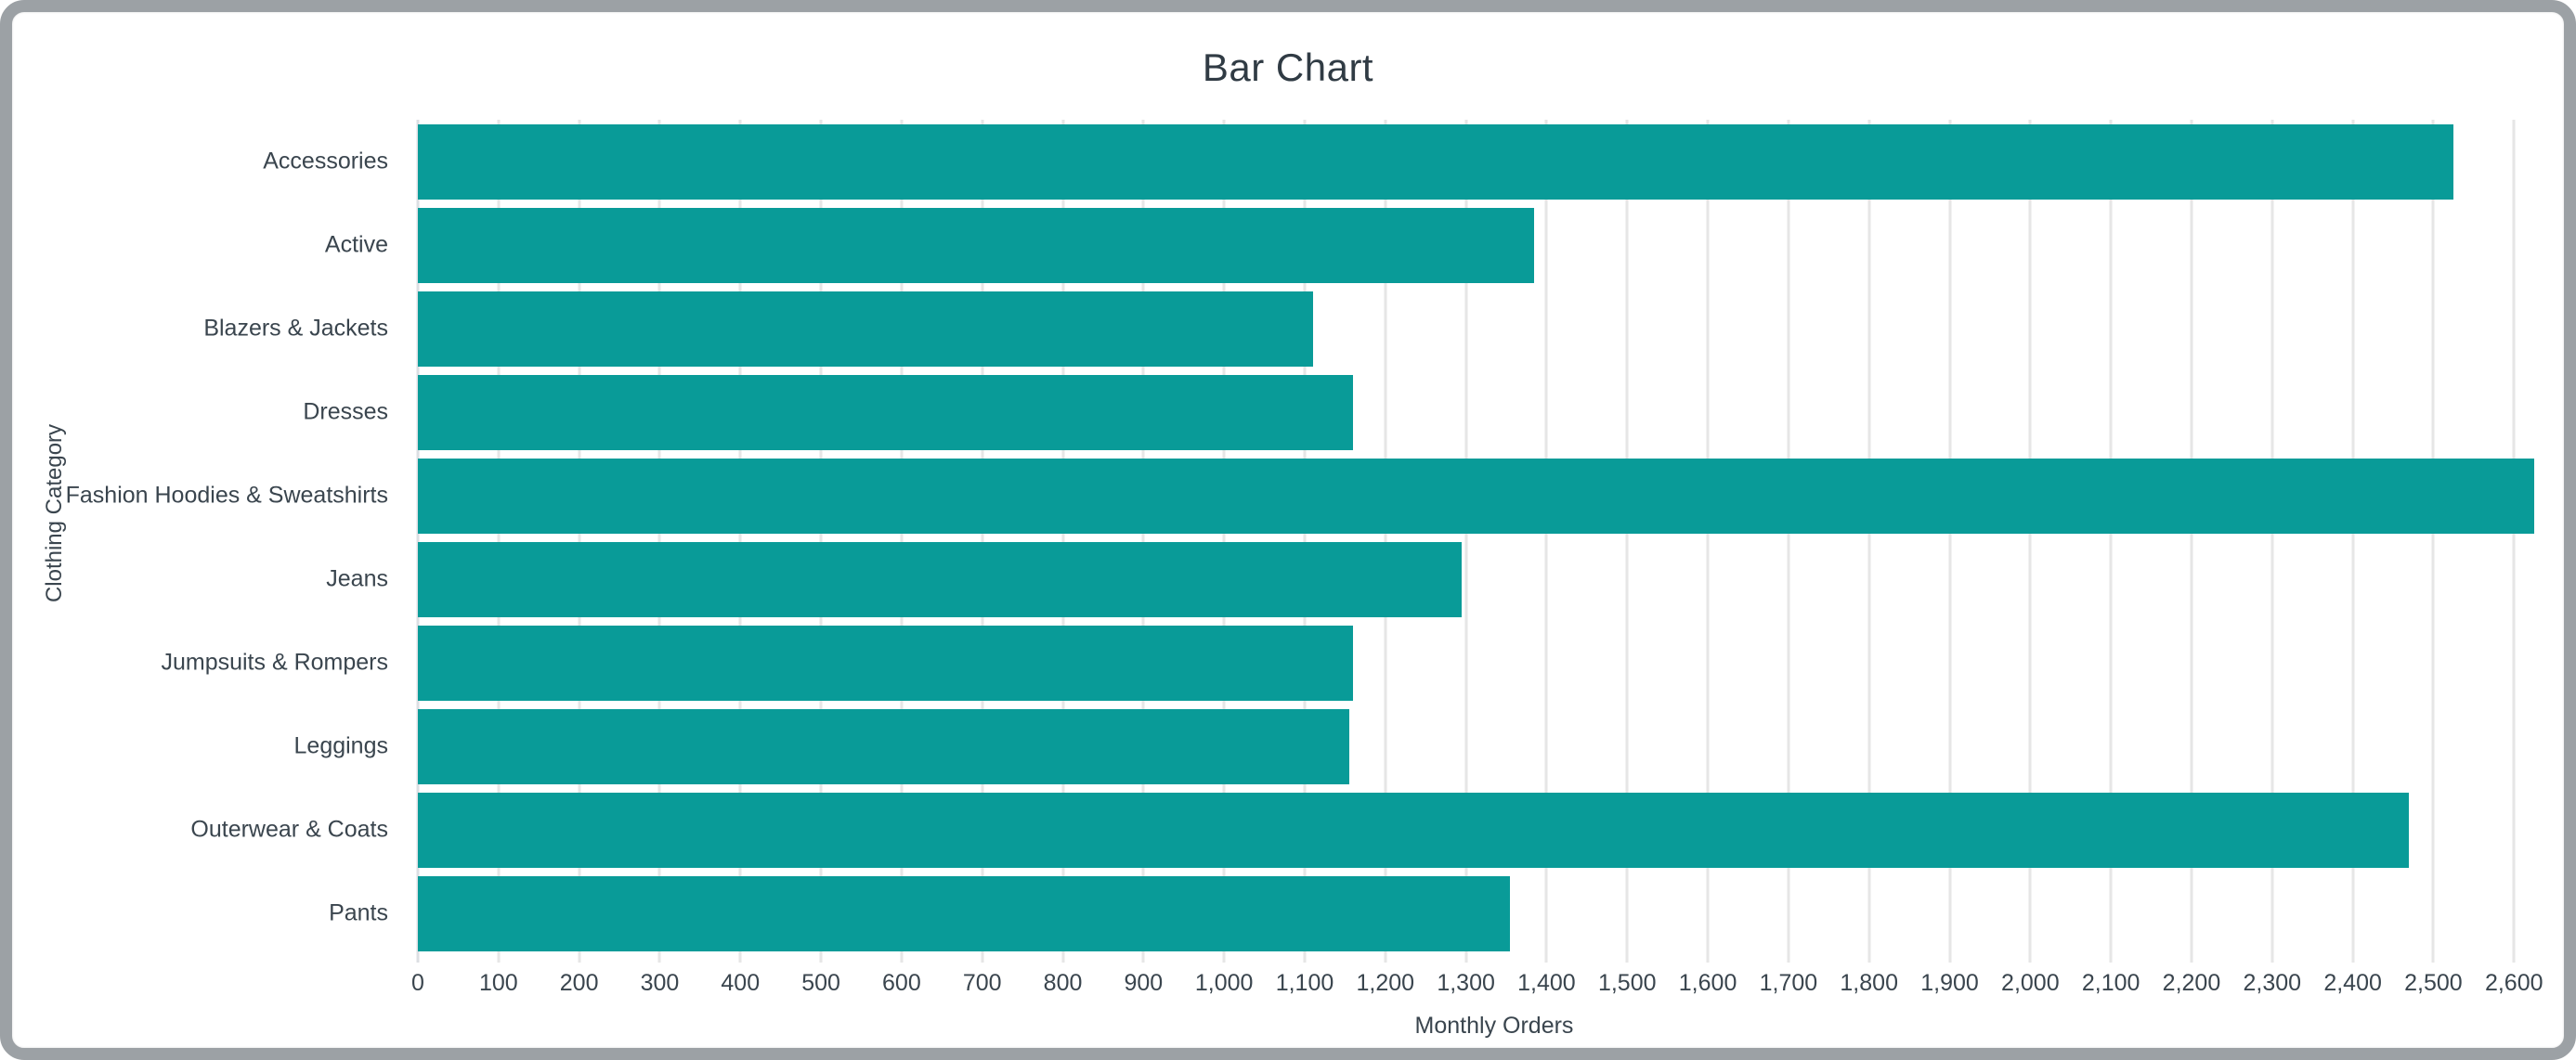 The image size is (2576, 1060). I want to click on y-category-label: Jeans, so click(357, 578).